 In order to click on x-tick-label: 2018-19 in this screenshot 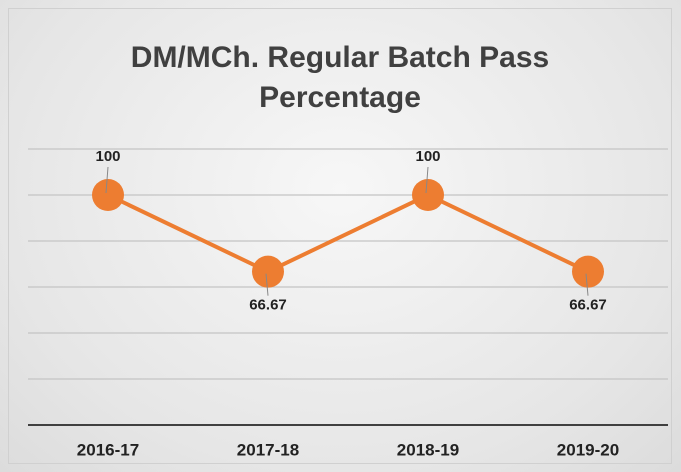, I will do `click(428, 449)`.